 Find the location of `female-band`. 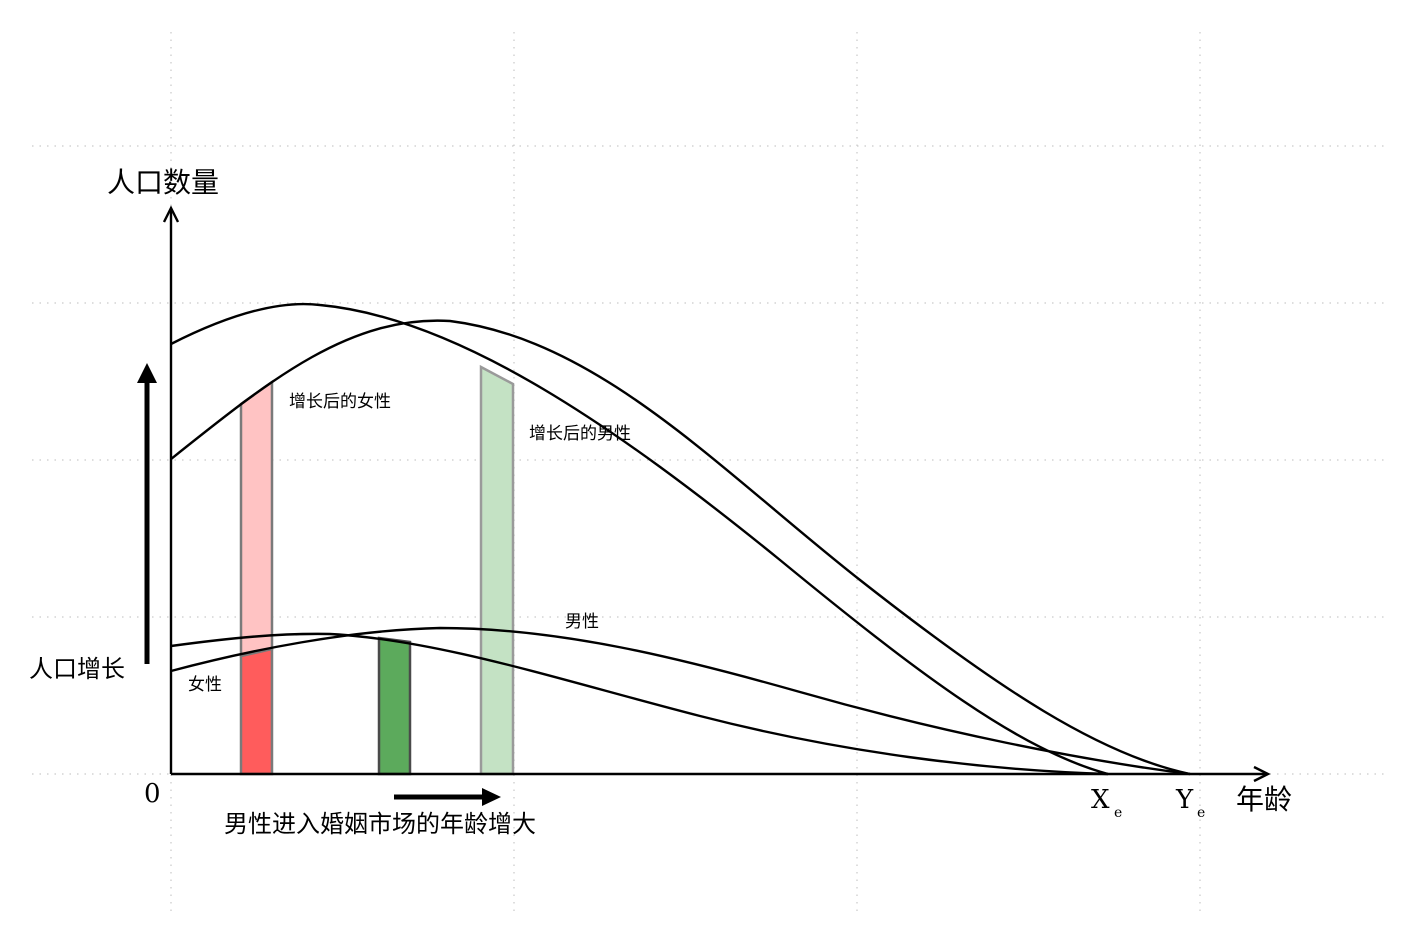

female-band is located at coordinates (256, 711).